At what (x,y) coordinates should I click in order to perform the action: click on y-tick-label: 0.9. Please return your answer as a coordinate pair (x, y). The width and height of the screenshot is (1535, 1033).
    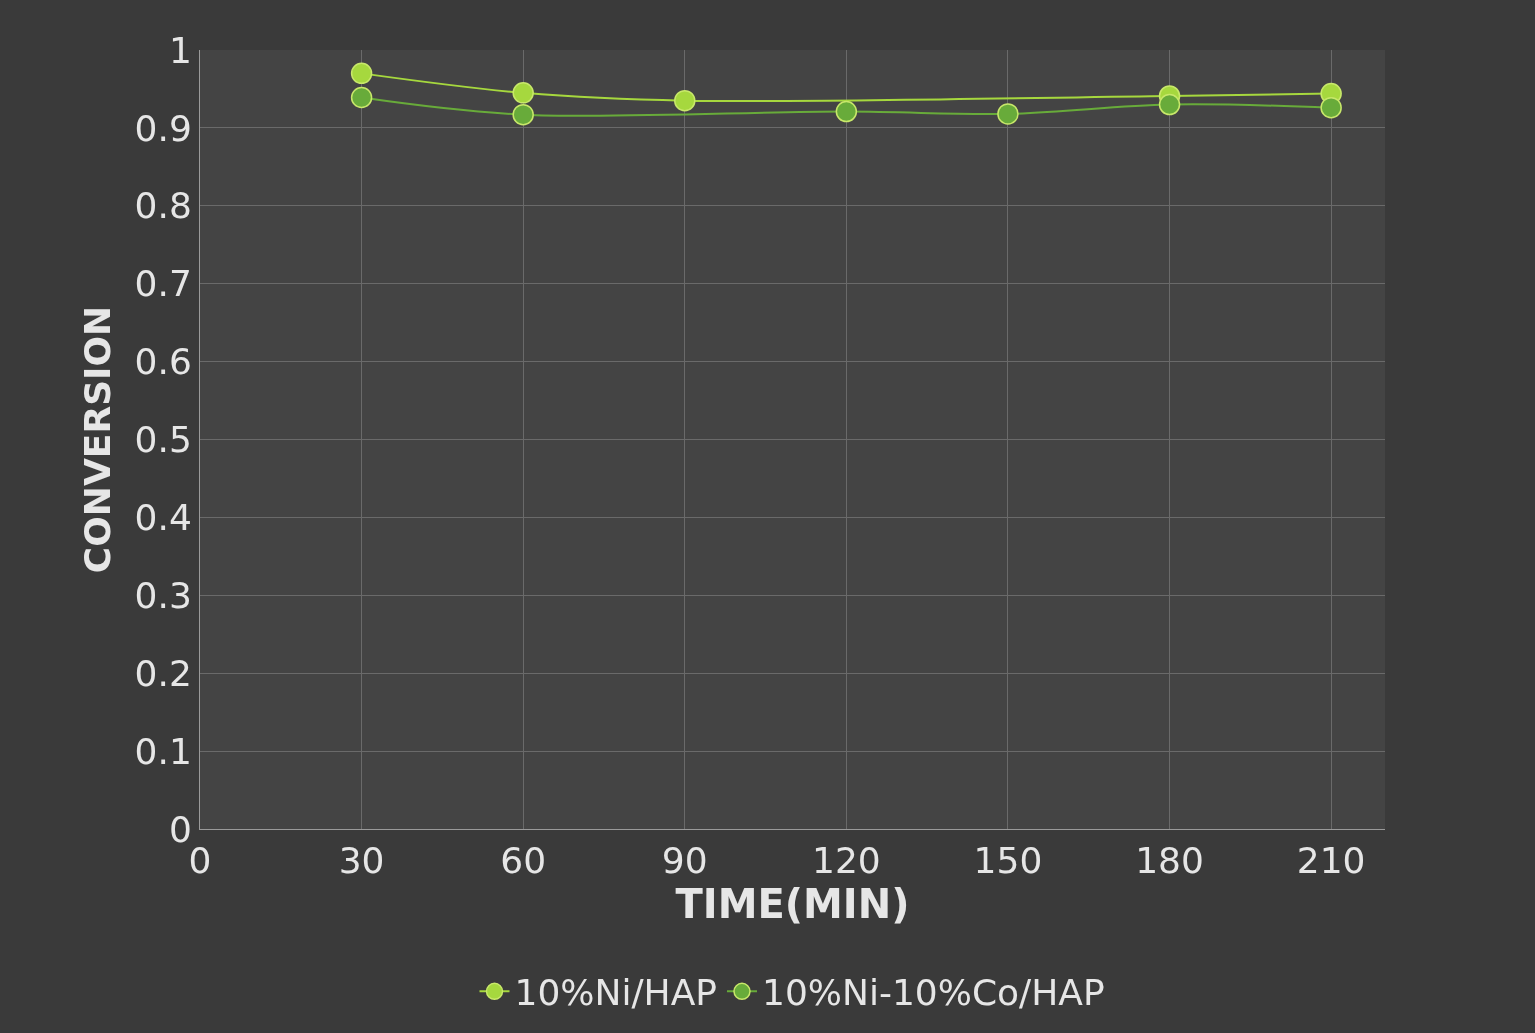
    Looking at the image, I should click on (163, 128).